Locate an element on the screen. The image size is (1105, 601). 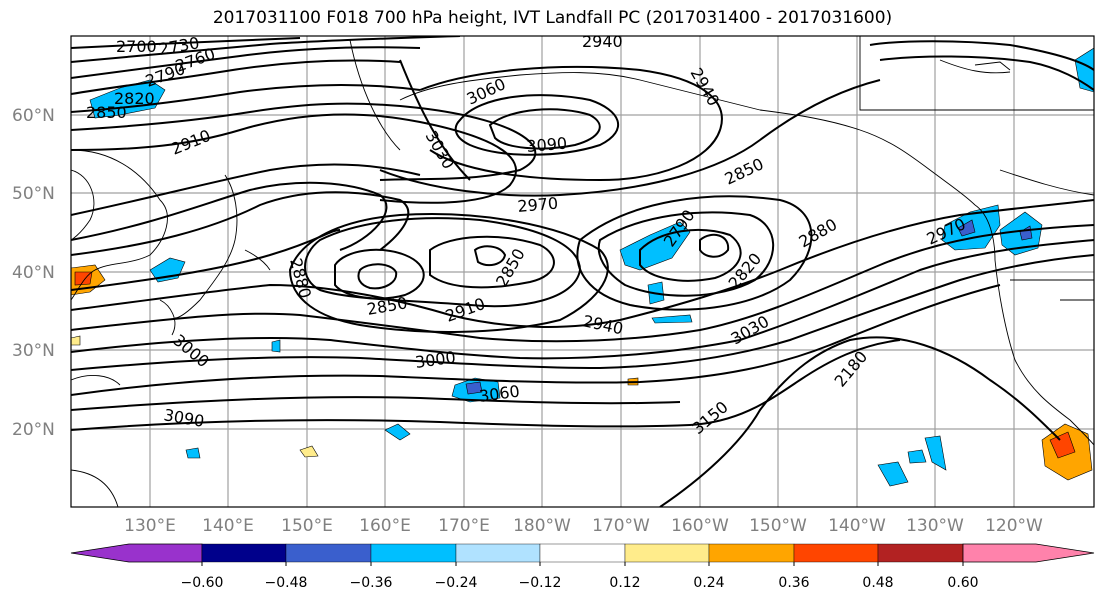
lon-label: 140°E is located at coordinates (228, 526).